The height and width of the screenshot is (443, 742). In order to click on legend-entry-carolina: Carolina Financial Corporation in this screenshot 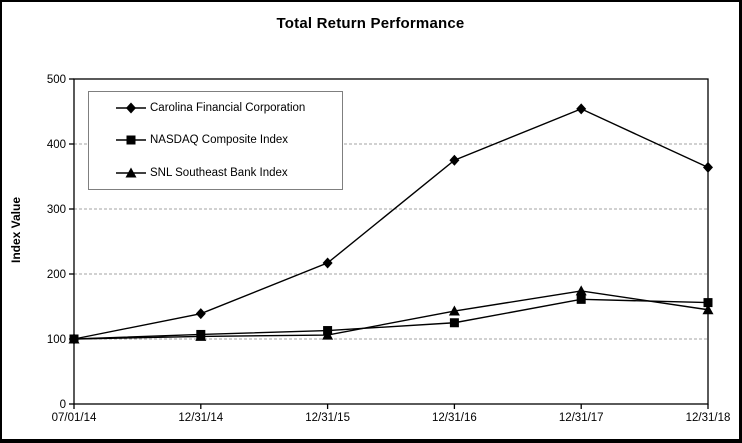, I will do `click(229, 108)`.